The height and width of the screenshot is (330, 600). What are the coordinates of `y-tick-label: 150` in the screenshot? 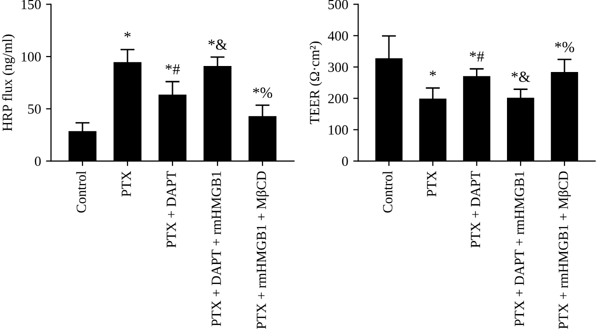 It's located at (31, 5).